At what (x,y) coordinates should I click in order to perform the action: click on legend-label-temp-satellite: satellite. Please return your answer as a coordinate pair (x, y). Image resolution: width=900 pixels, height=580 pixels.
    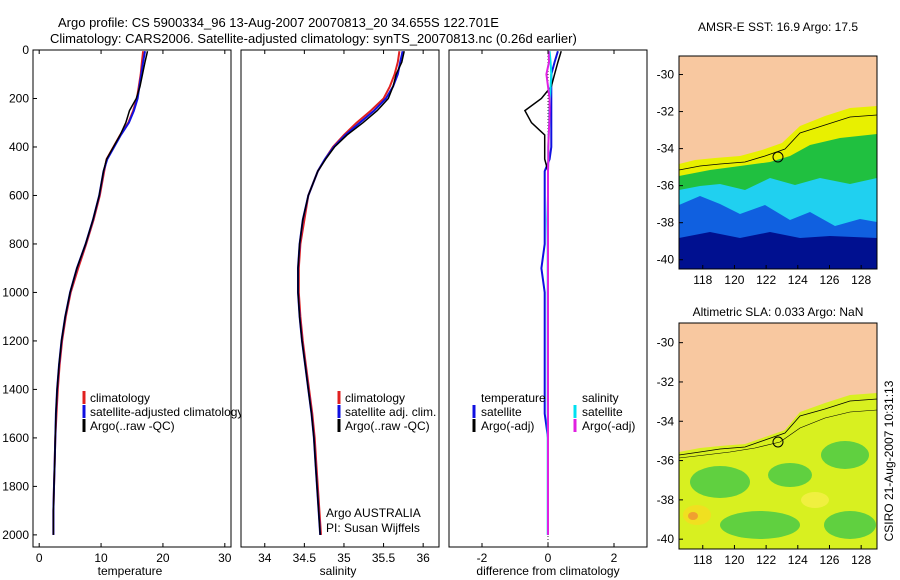
    Looking at the image, I should click on (501, 412).